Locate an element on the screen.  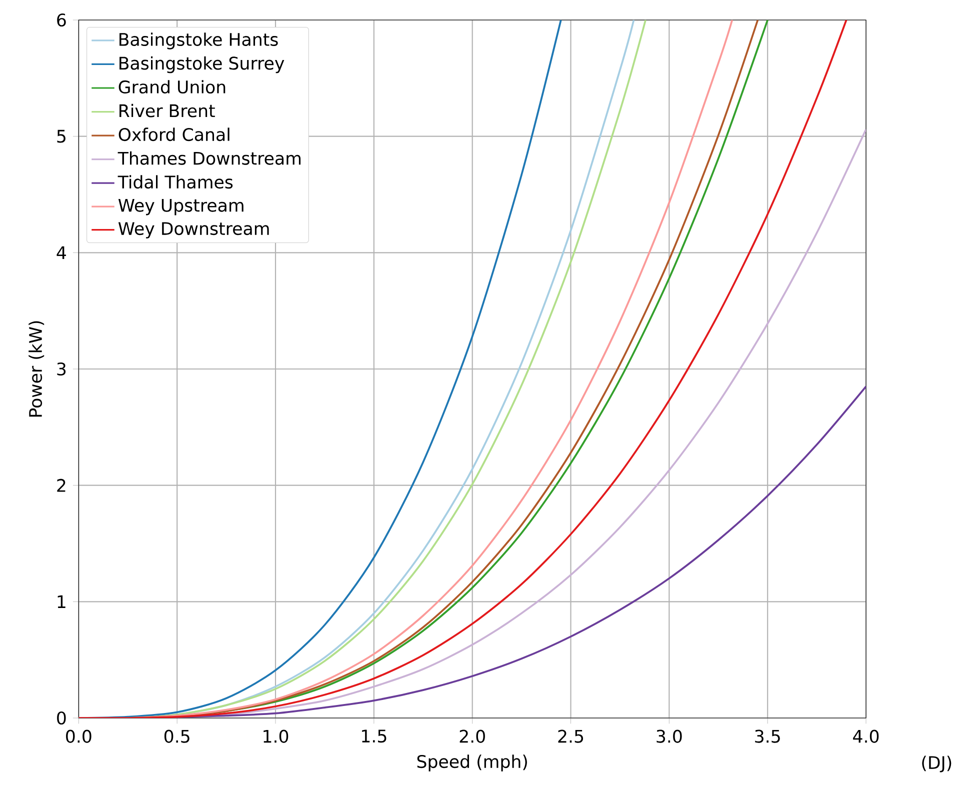
x-tick-label: 0.5 is located at coordinates (177, 736).